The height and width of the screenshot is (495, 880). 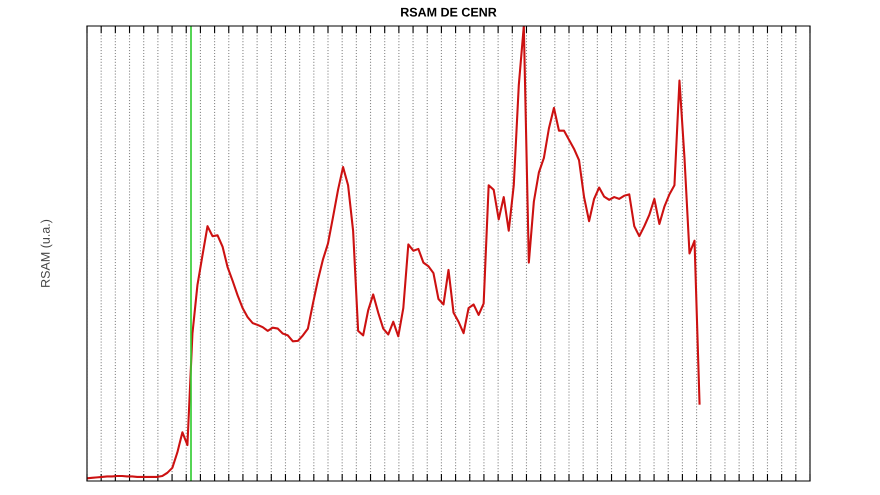 What do you see at coordinates (449, 12) in the screenshot?
I see `chart-title: RSAM DE CENR` at bounding box center [449, 12].